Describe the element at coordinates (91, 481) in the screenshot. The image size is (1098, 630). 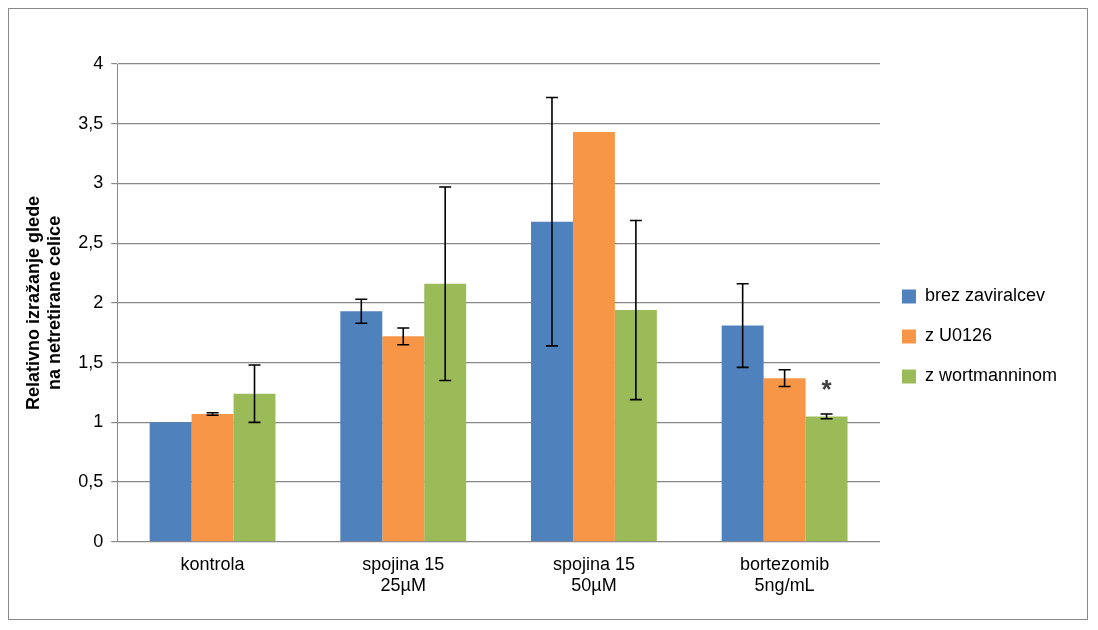
I see `y-tick-label: 0,5` at that location.